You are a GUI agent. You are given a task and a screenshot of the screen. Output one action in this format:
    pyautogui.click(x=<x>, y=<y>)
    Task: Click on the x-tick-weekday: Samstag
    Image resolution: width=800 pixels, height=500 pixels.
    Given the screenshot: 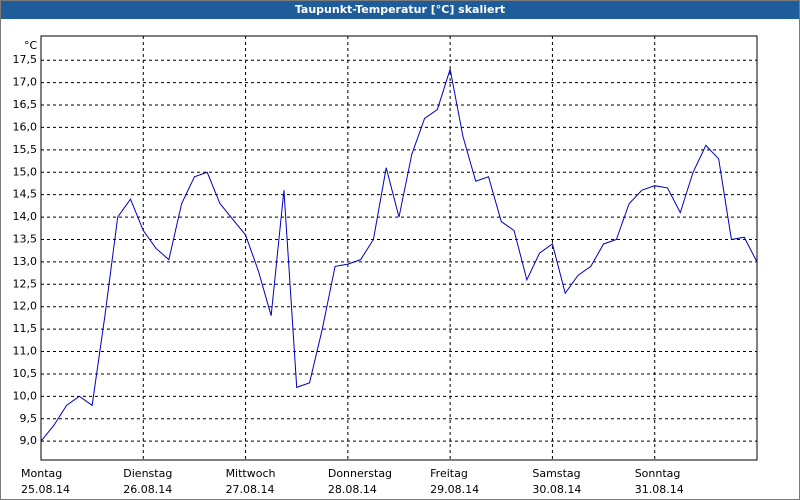 What is the action you would take?
    pyautogui.click(x=556, y=473)
    